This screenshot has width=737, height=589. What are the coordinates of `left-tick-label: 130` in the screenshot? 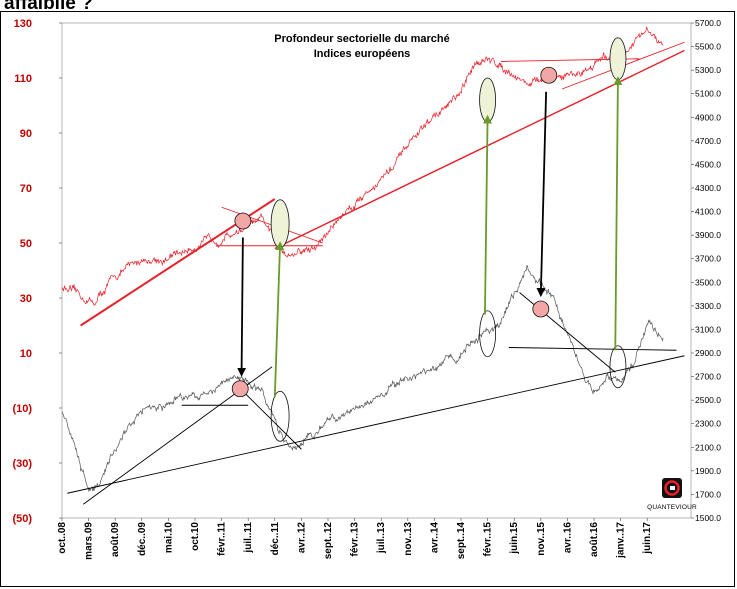 It's located at (23, 24).